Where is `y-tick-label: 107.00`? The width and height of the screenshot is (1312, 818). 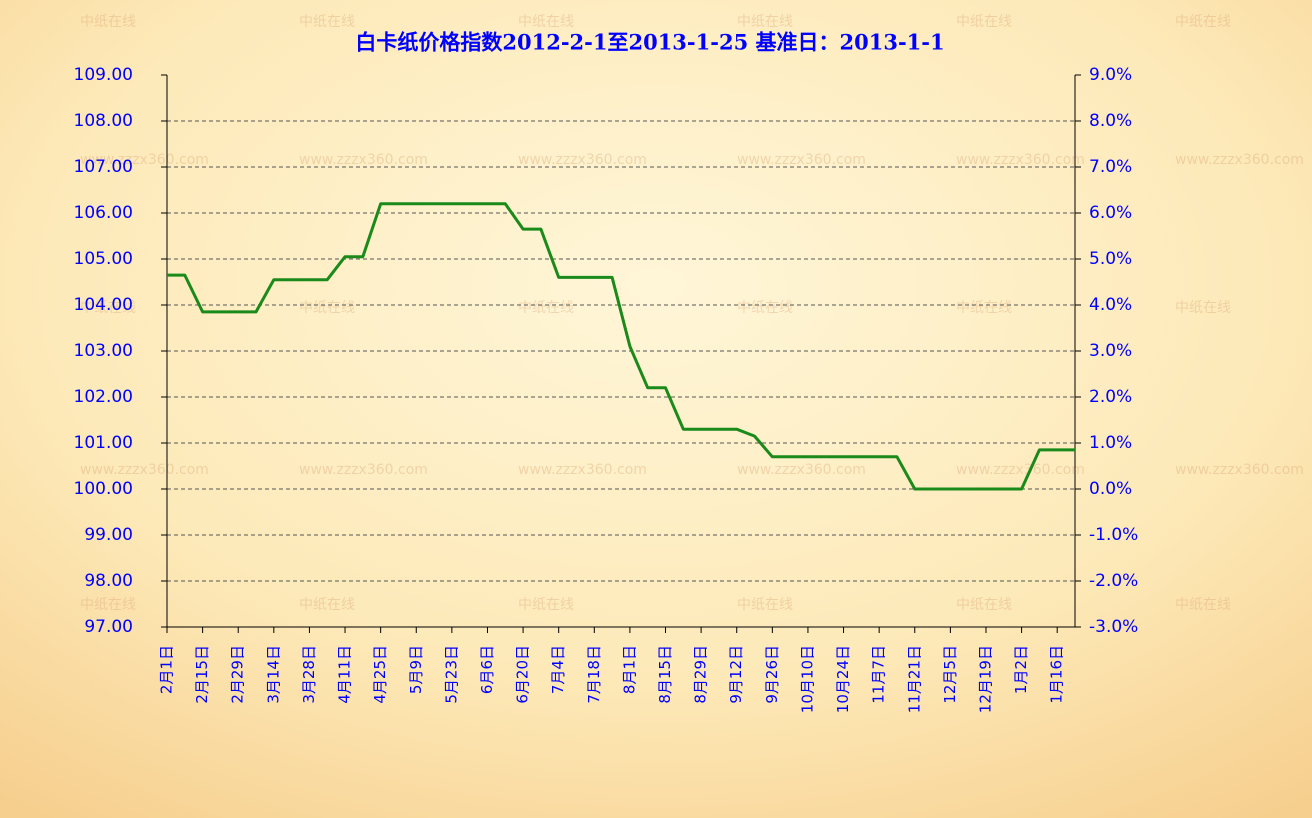 y-tick-label: 107.00 is located at coordinates (103, 167).